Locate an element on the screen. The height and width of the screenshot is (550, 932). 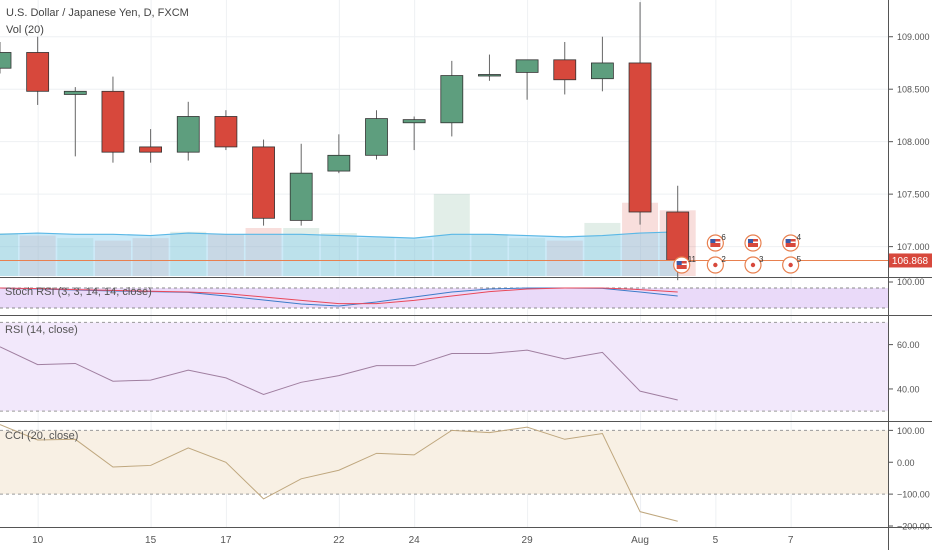
time-axis: 10 15 17 22 24 29 Aug 5 7 is located at coordinates (413, 540).